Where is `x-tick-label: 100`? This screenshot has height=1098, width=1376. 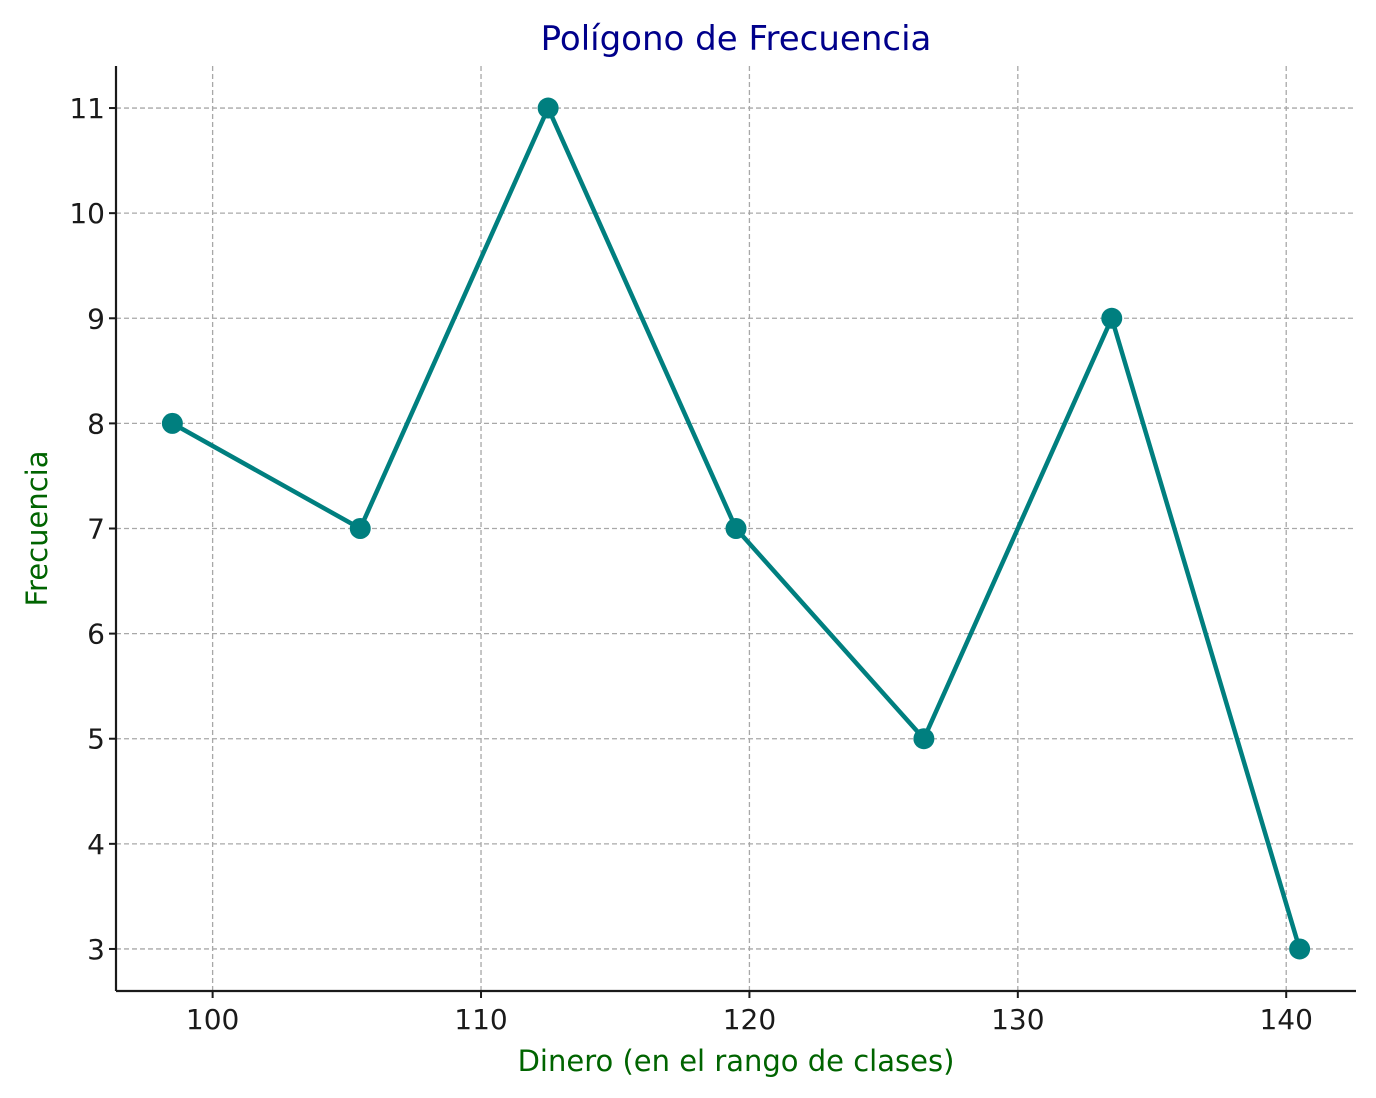
x-tick-label: 100 is located at coordinates (212, 1019).